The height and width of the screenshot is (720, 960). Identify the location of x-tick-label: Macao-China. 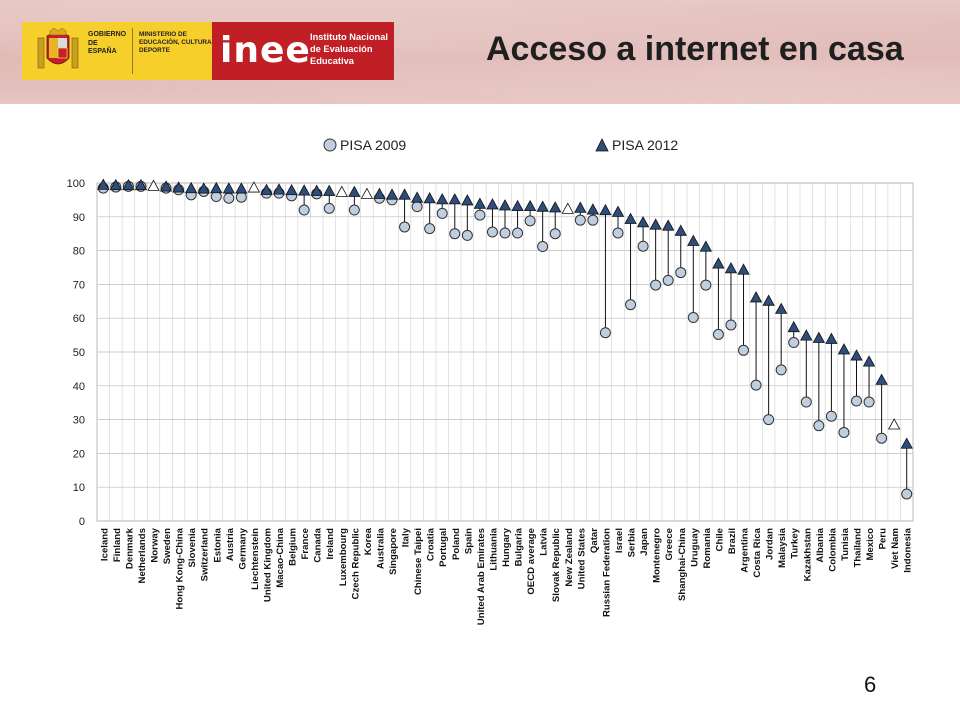
(280, 557).